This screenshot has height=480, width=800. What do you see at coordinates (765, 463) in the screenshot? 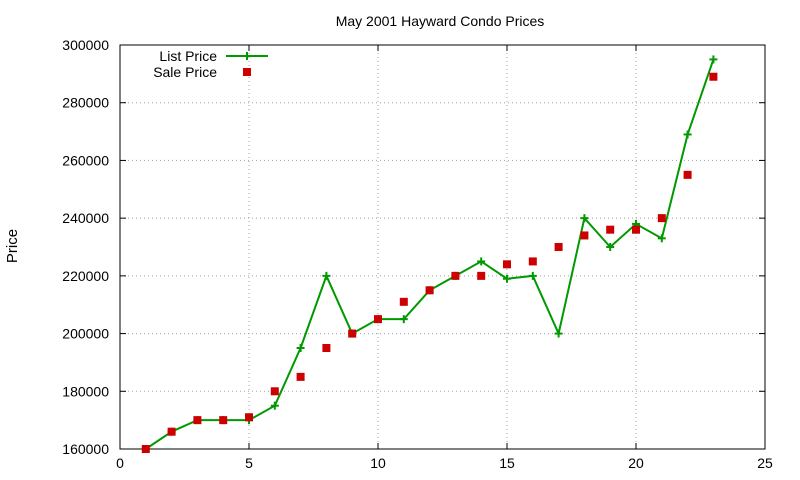
I see `x-tick-label: 25` at bounding box center [765, 463].